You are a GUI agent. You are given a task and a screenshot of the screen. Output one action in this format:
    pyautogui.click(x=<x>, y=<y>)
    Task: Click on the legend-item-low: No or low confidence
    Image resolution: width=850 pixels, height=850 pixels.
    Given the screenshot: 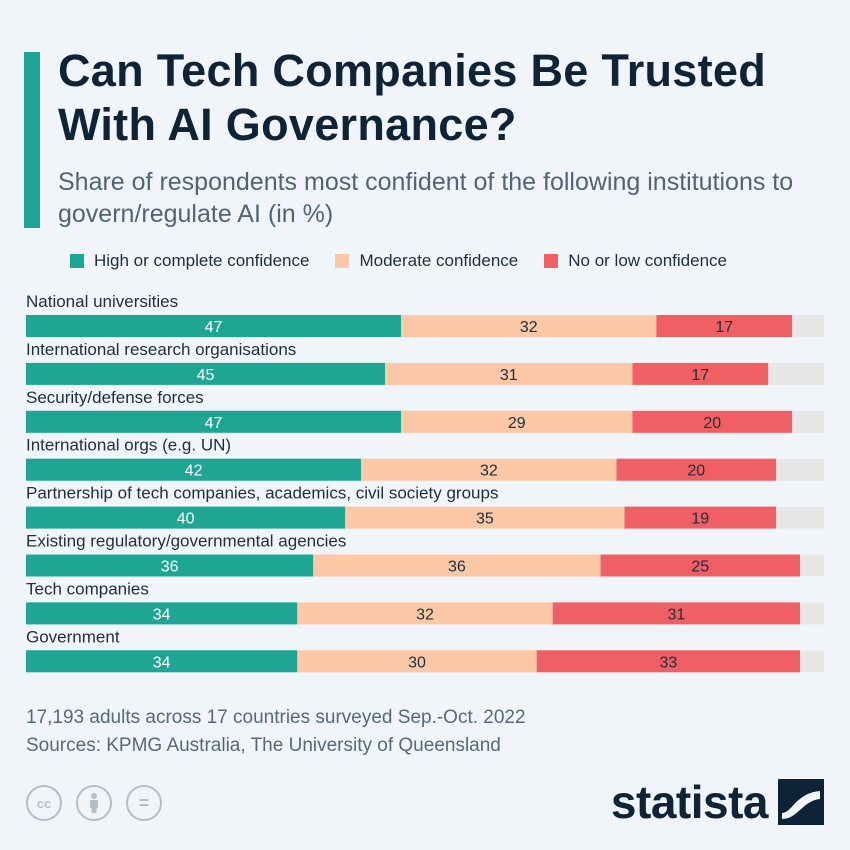 What is the action you would take?
    pyautogui.click(x=635, y=261)
    